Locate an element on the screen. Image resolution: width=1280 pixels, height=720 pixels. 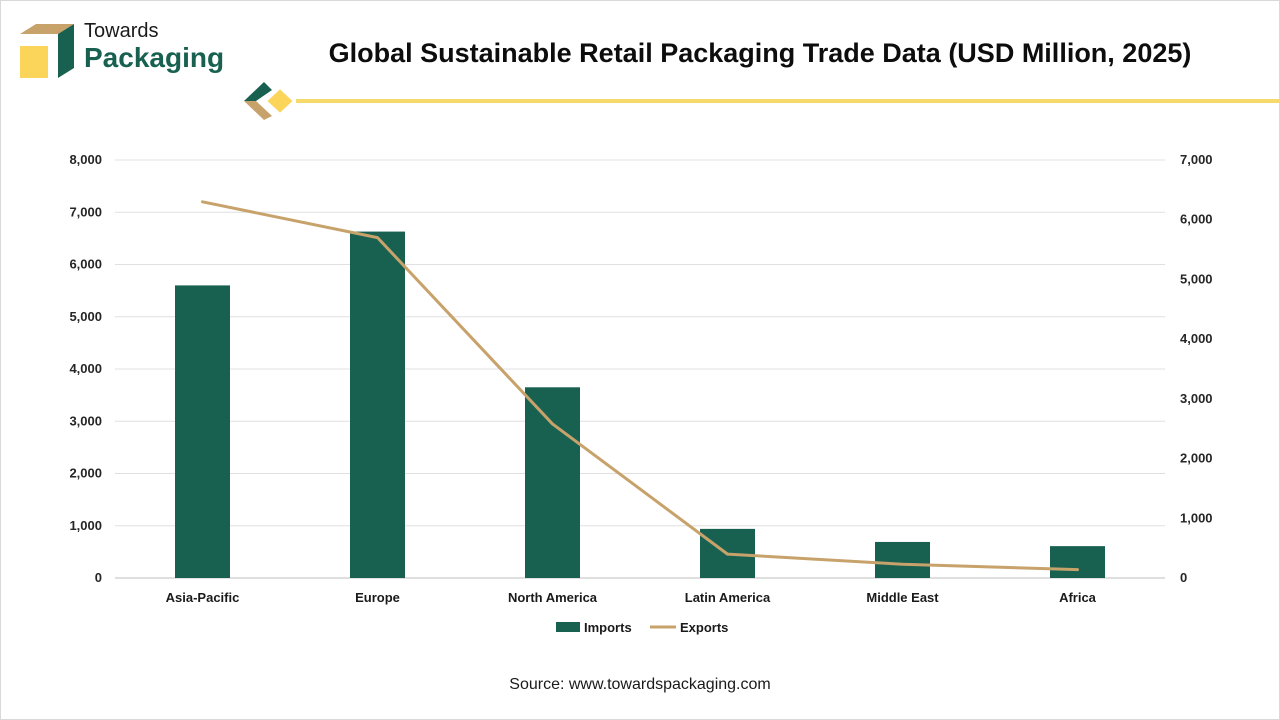
y-left-tick-label: 3,000 is located at coordinates (85, 420).